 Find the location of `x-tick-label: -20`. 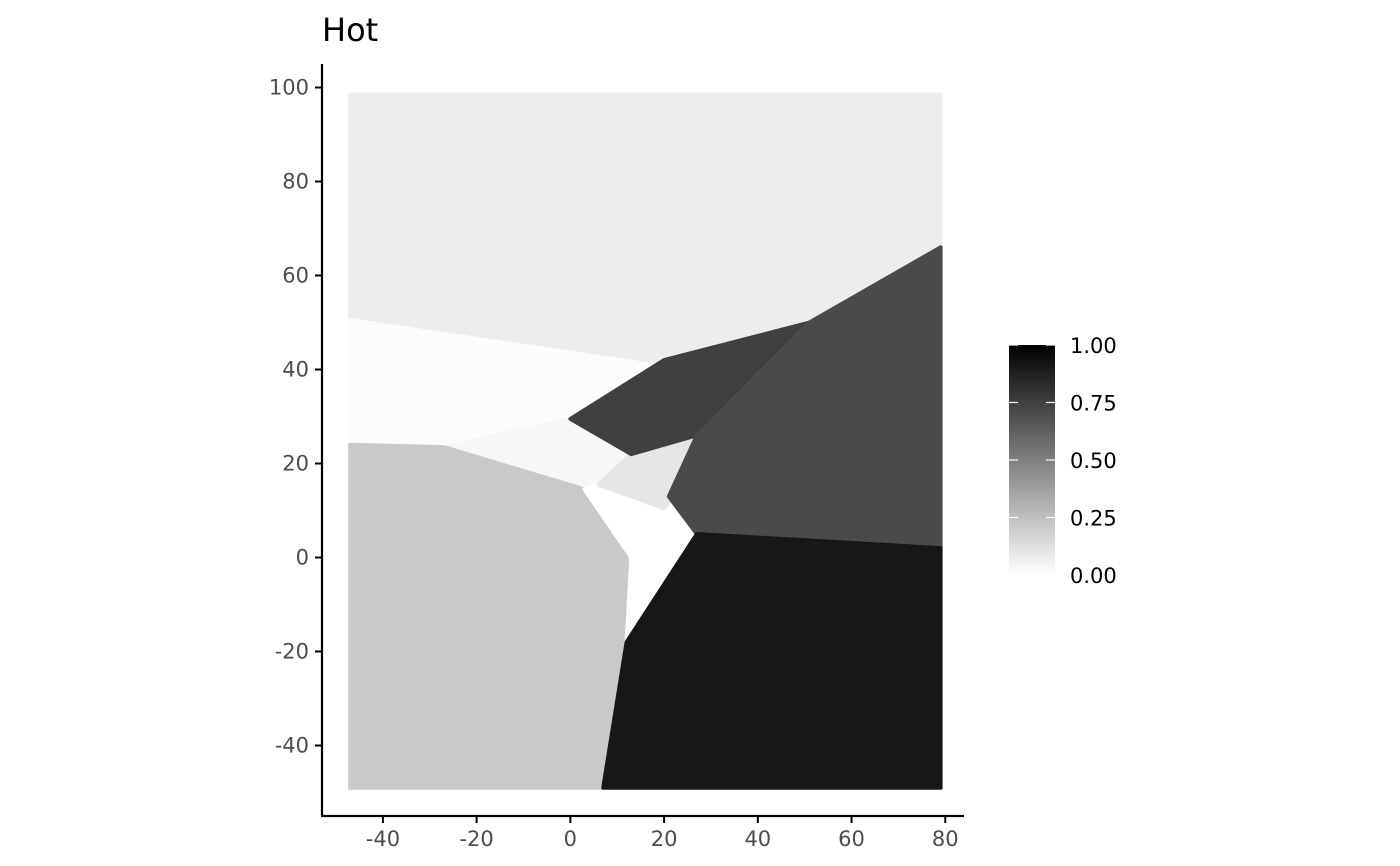

x-tick-label: -20 is located at coordinates (476, 839).